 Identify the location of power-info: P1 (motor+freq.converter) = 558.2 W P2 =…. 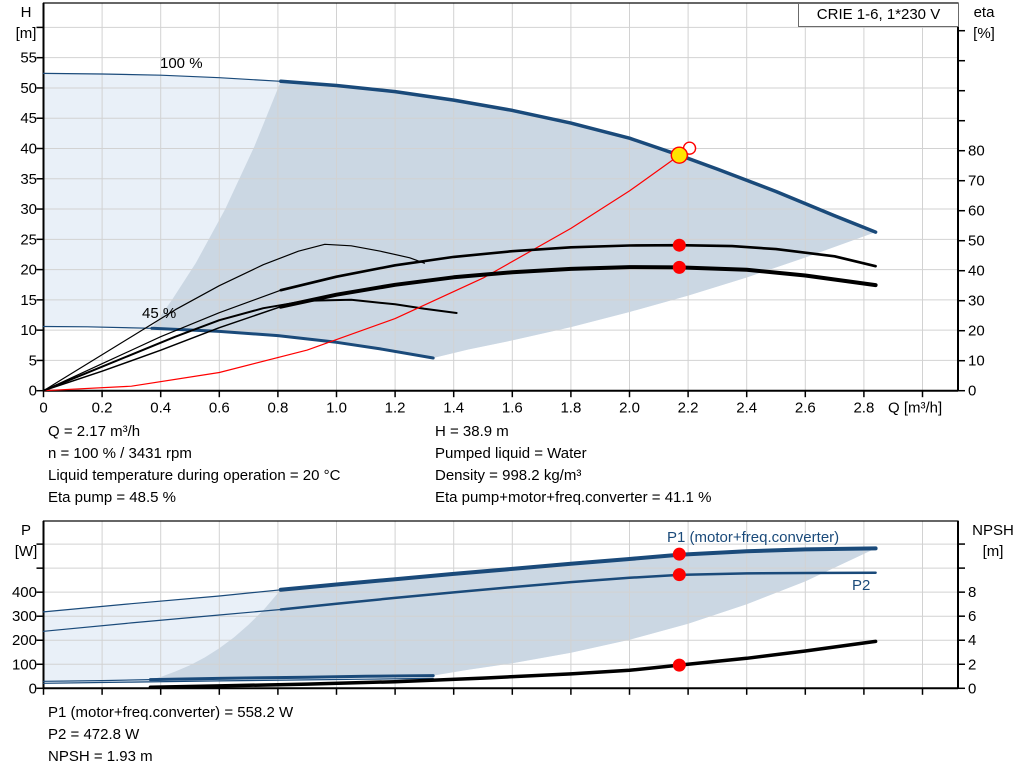
(170, 735).